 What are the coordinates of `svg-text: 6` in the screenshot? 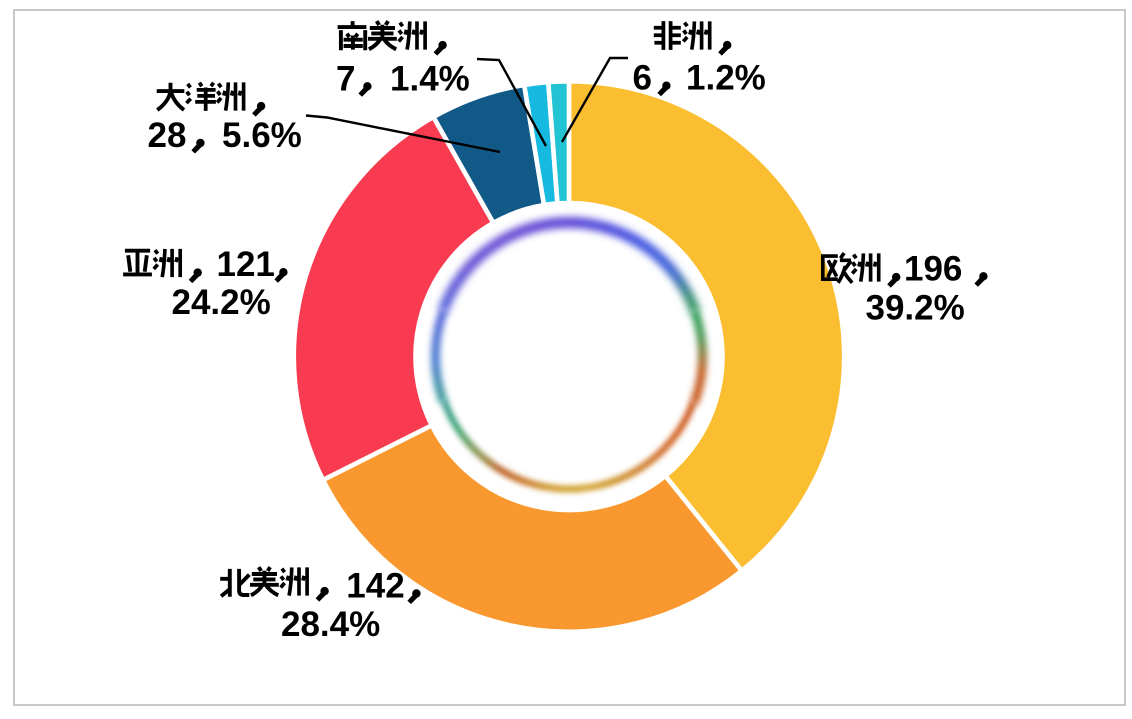 It's located at (642, 78).